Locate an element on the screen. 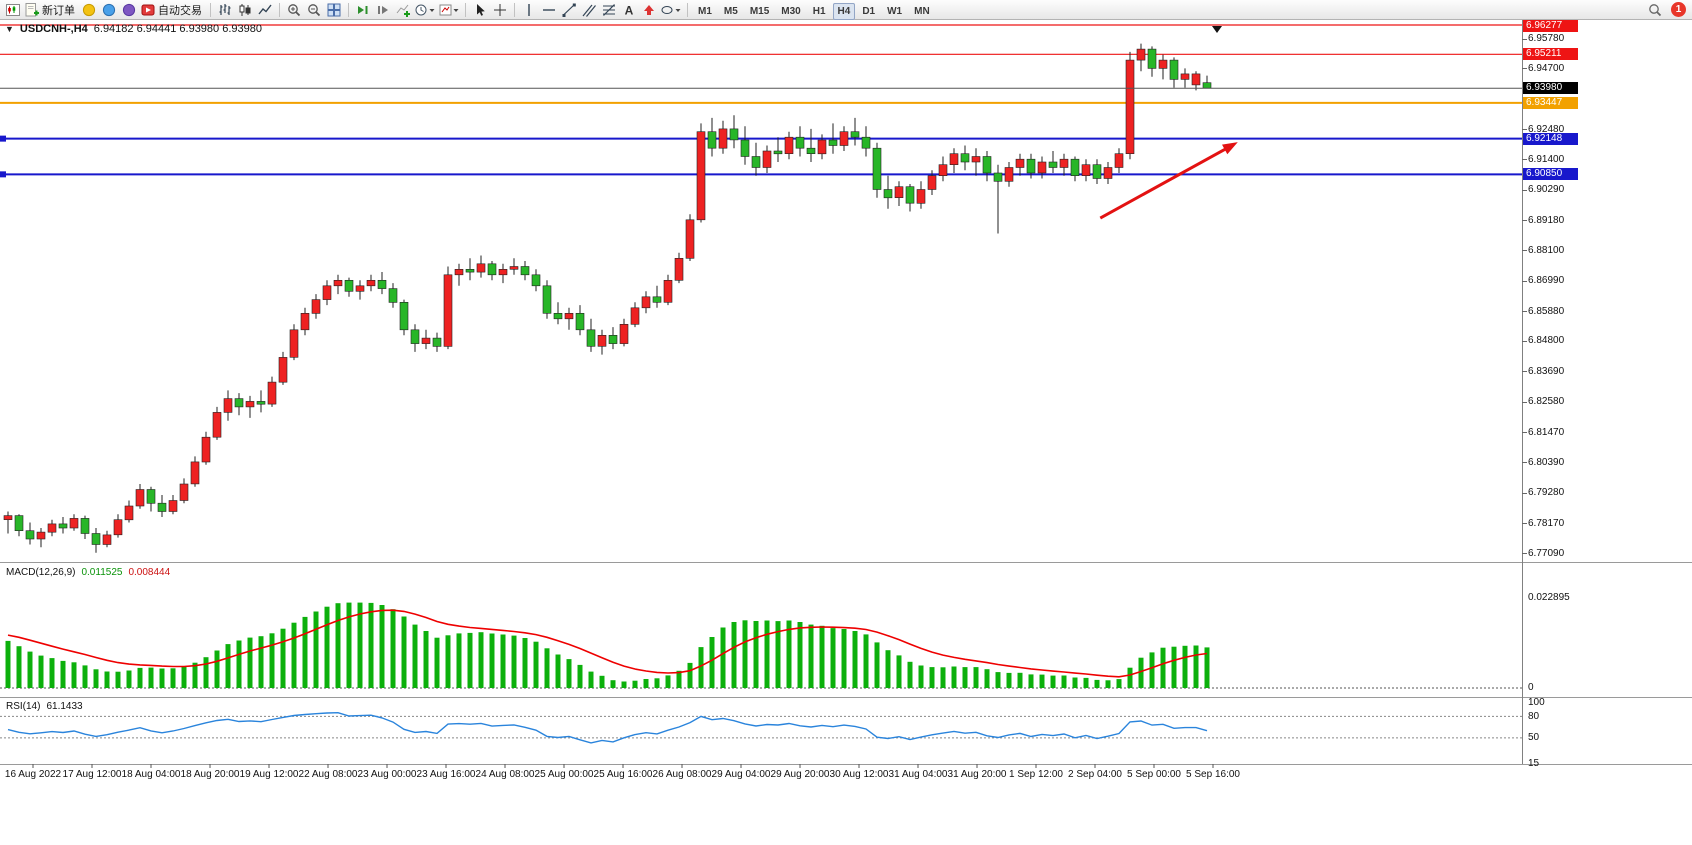 This screenshot has height=845, width=1692. rsi-scale-label: 50 is located at coordinates (1534, 738).